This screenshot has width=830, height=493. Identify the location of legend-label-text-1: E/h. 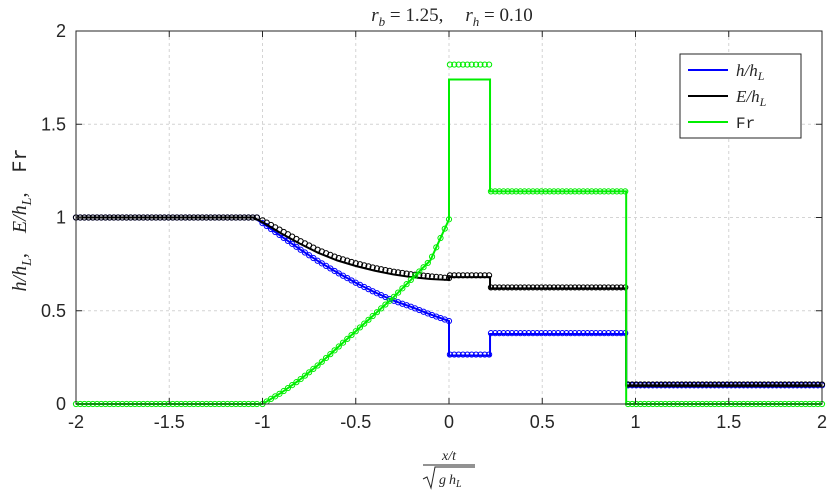
(747, 96).